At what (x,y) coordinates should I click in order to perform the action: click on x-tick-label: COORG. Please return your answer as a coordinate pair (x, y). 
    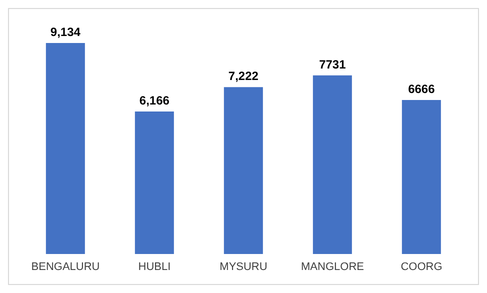
    Looking at the image, I should click on (421, 266).